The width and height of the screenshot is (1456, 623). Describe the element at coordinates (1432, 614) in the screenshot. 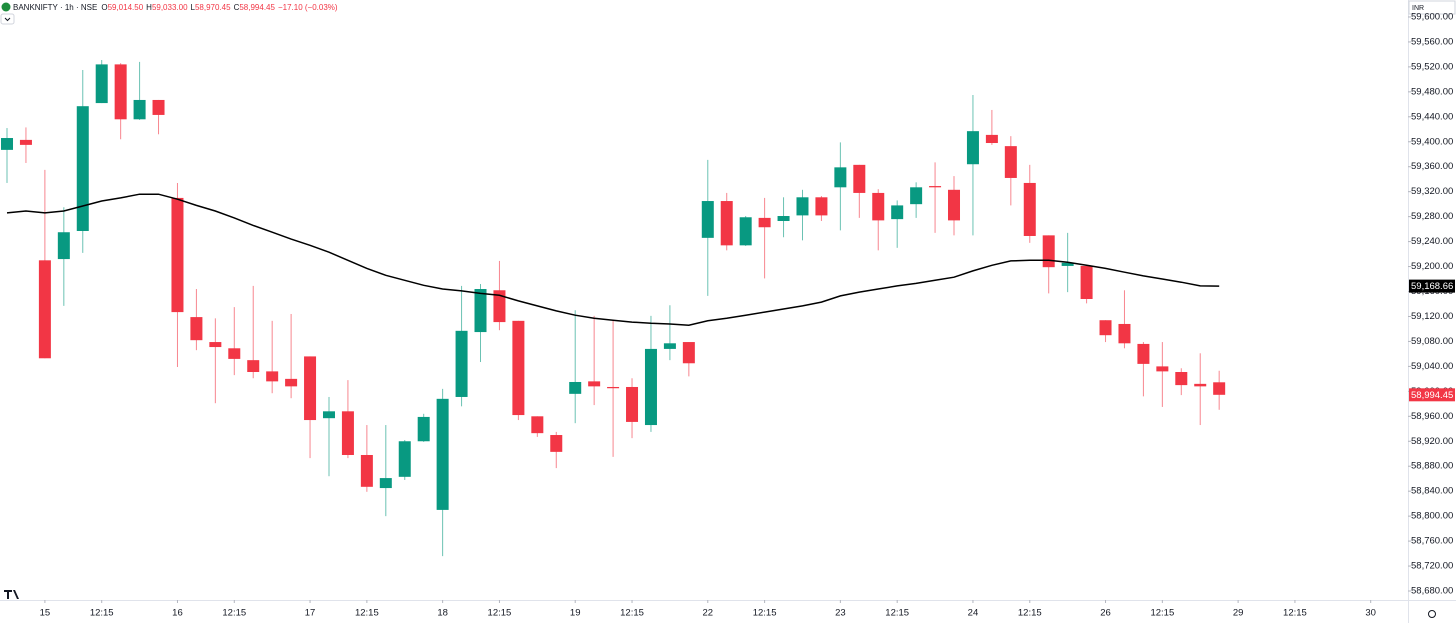

I see `settings-icon` at that location.